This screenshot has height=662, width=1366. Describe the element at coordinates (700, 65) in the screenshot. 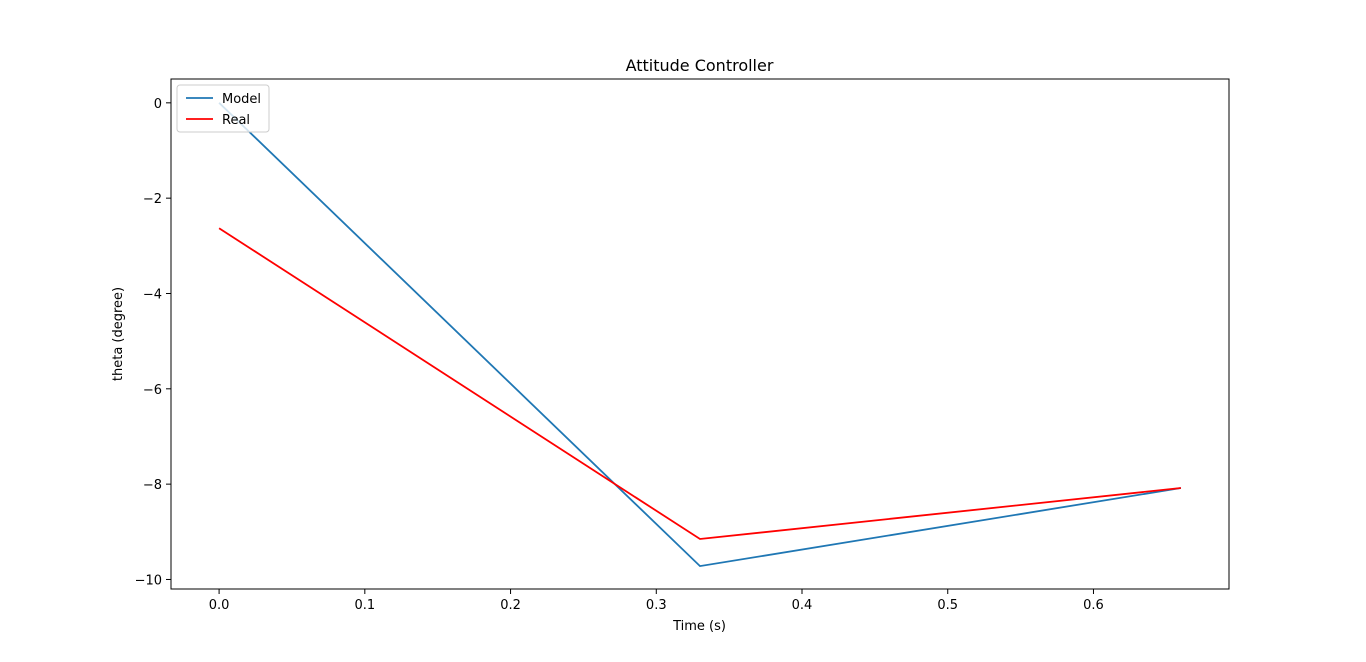

I see `chart-title: Attitude Controller` at that location.